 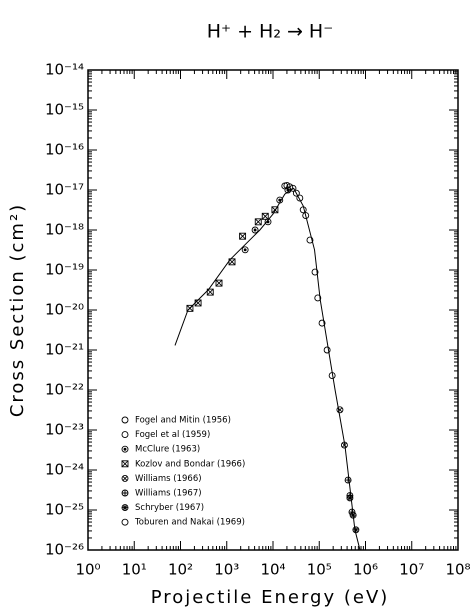 I want to click on y-tick-label: 10⁻¹⁵, so click(x=64, y=110).